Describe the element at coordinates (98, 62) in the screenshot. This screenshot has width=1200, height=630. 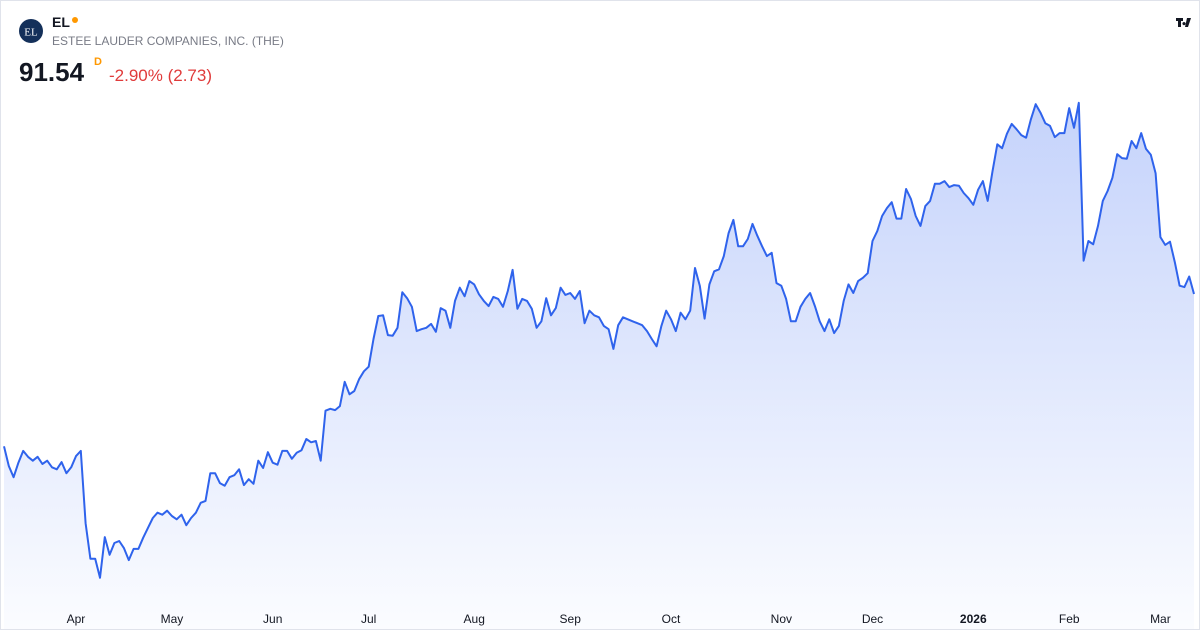
I see `interval: D` at that location.